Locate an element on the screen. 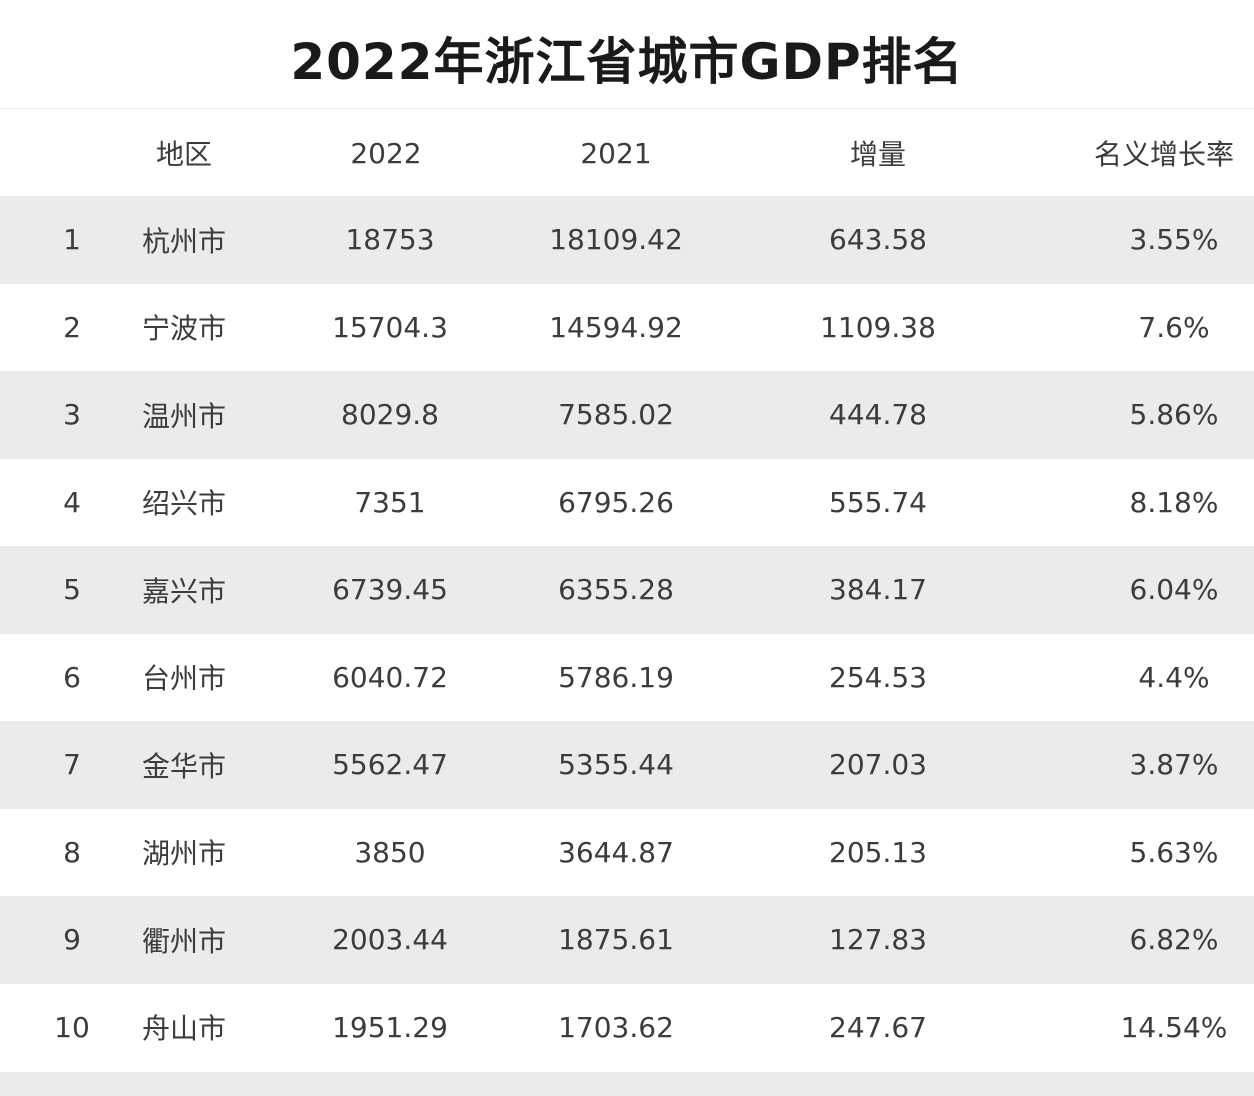 Image resolution: width=1254 pixels, height=1096 pixels. cell-gdp-2022: 18753 is located at coordinates (390, 240).